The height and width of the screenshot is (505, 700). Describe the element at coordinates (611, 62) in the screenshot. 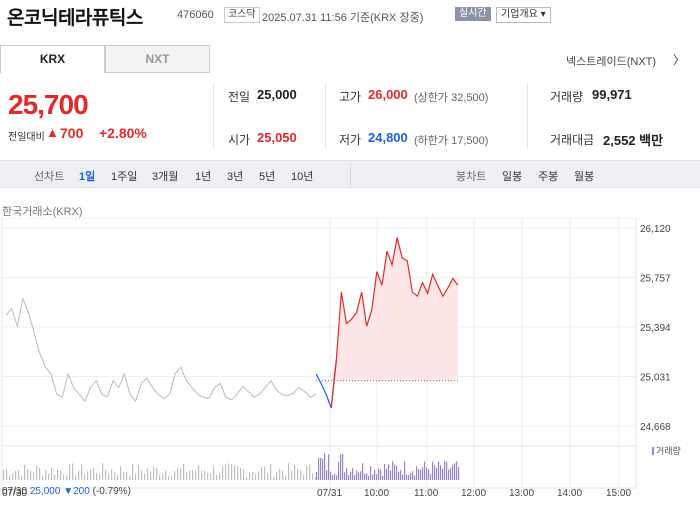

I see `nextrade-link: 넥스트레이드(NXT)` at that location.